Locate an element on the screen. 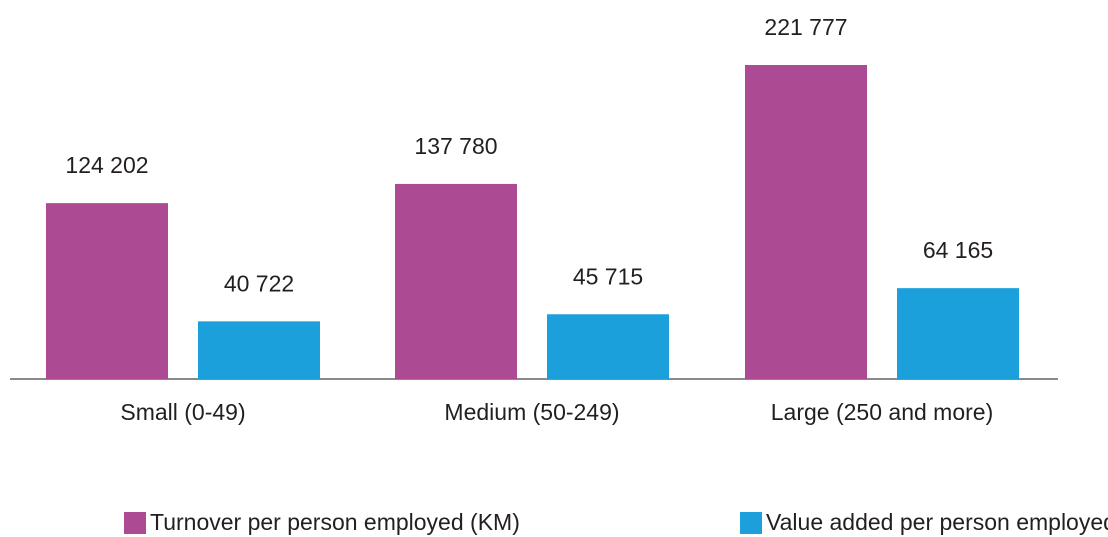 The width and height of the screenshot is (1108, 537). data-label: 137 780 is located at coordinates (455, 146).